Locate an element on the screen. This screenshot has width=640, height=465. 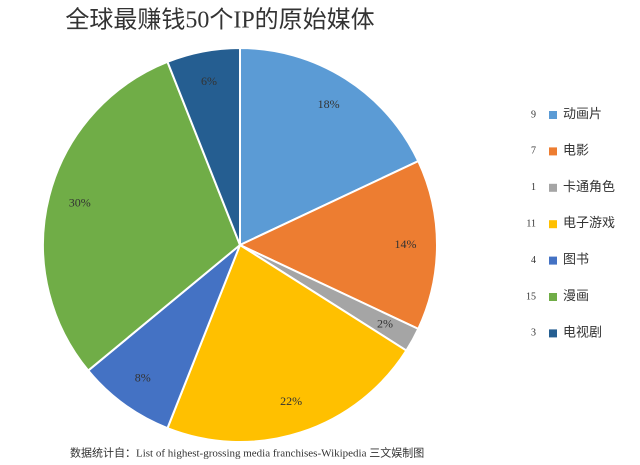
legend-label: 电视剧 is located at coordinates (582, 331).